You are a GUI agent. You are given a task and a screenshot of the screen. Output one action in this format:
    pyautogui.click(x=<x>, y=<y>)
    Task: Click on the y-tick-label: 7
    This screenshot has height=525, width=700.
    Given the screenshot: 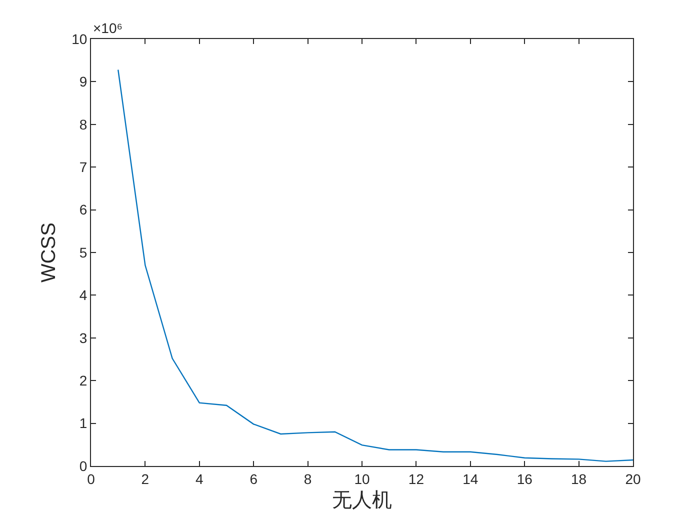 What is the action you would take?
    pyautogui.click(x=83, y=167)
    